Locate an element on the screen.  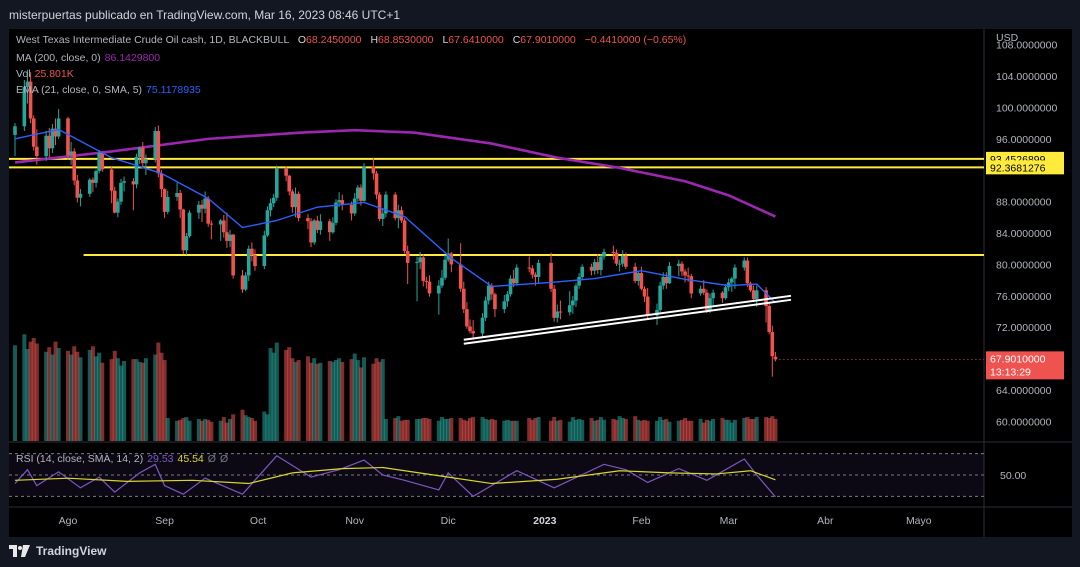
rsi-extra-2: Ø is located at coordinates (224, 459).